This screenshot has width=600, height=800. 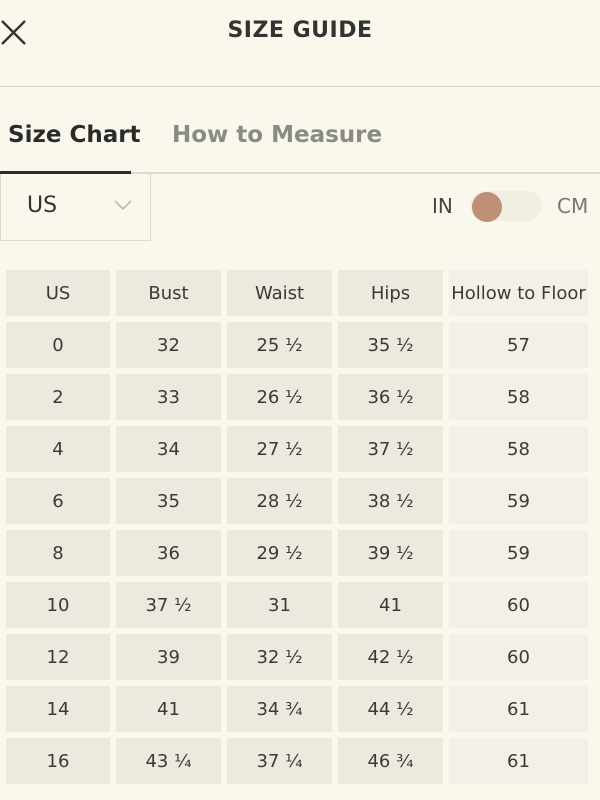 What do you see at coordinates (58, 345) in the screenshot?
I see `table-cell: 0` at bounding box center [58, 345].